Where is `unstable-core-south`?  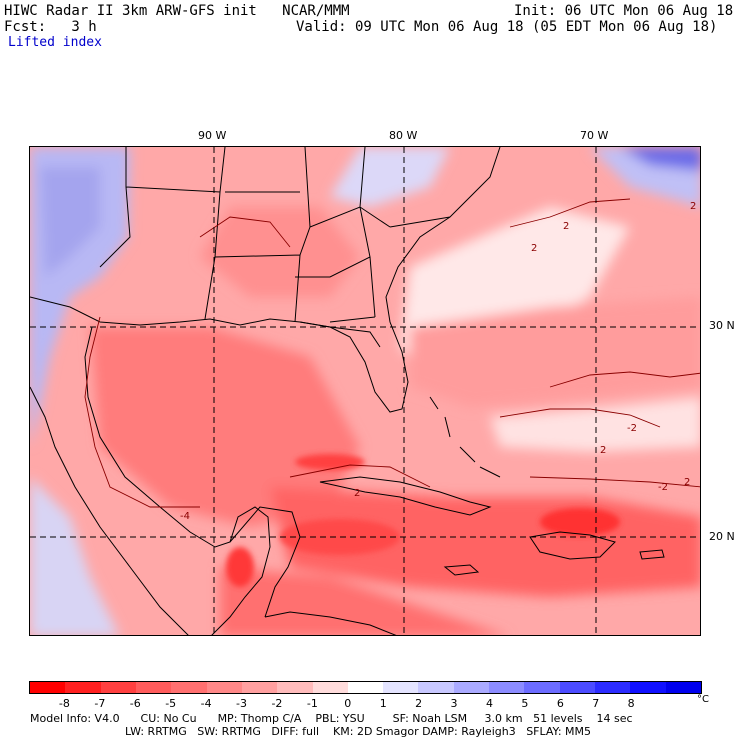 unstable-core-south is located at coordinates (362, 601).